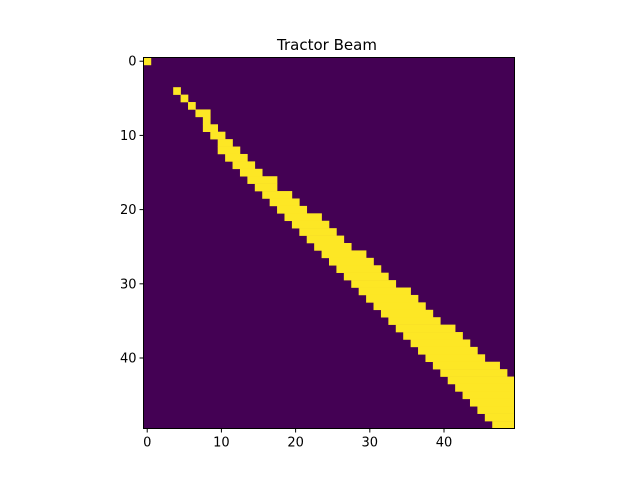 The height and width of the screenshot is (480, 640). I want to click on y-tick-label: 10, so click(128, 136).